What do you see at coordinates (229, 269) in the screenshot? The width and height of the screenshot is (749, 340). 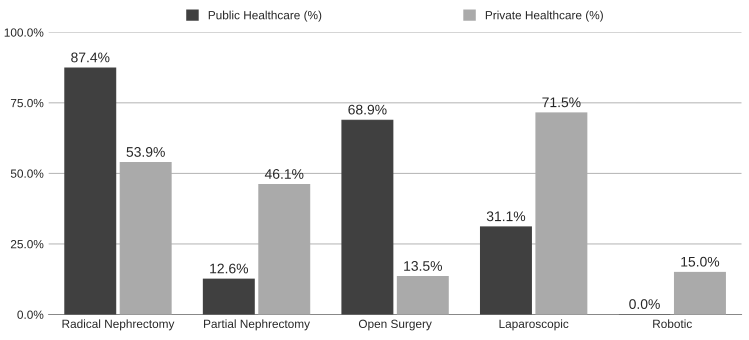 I see `data-label: 12.6%` at bounding box center [229, 269].